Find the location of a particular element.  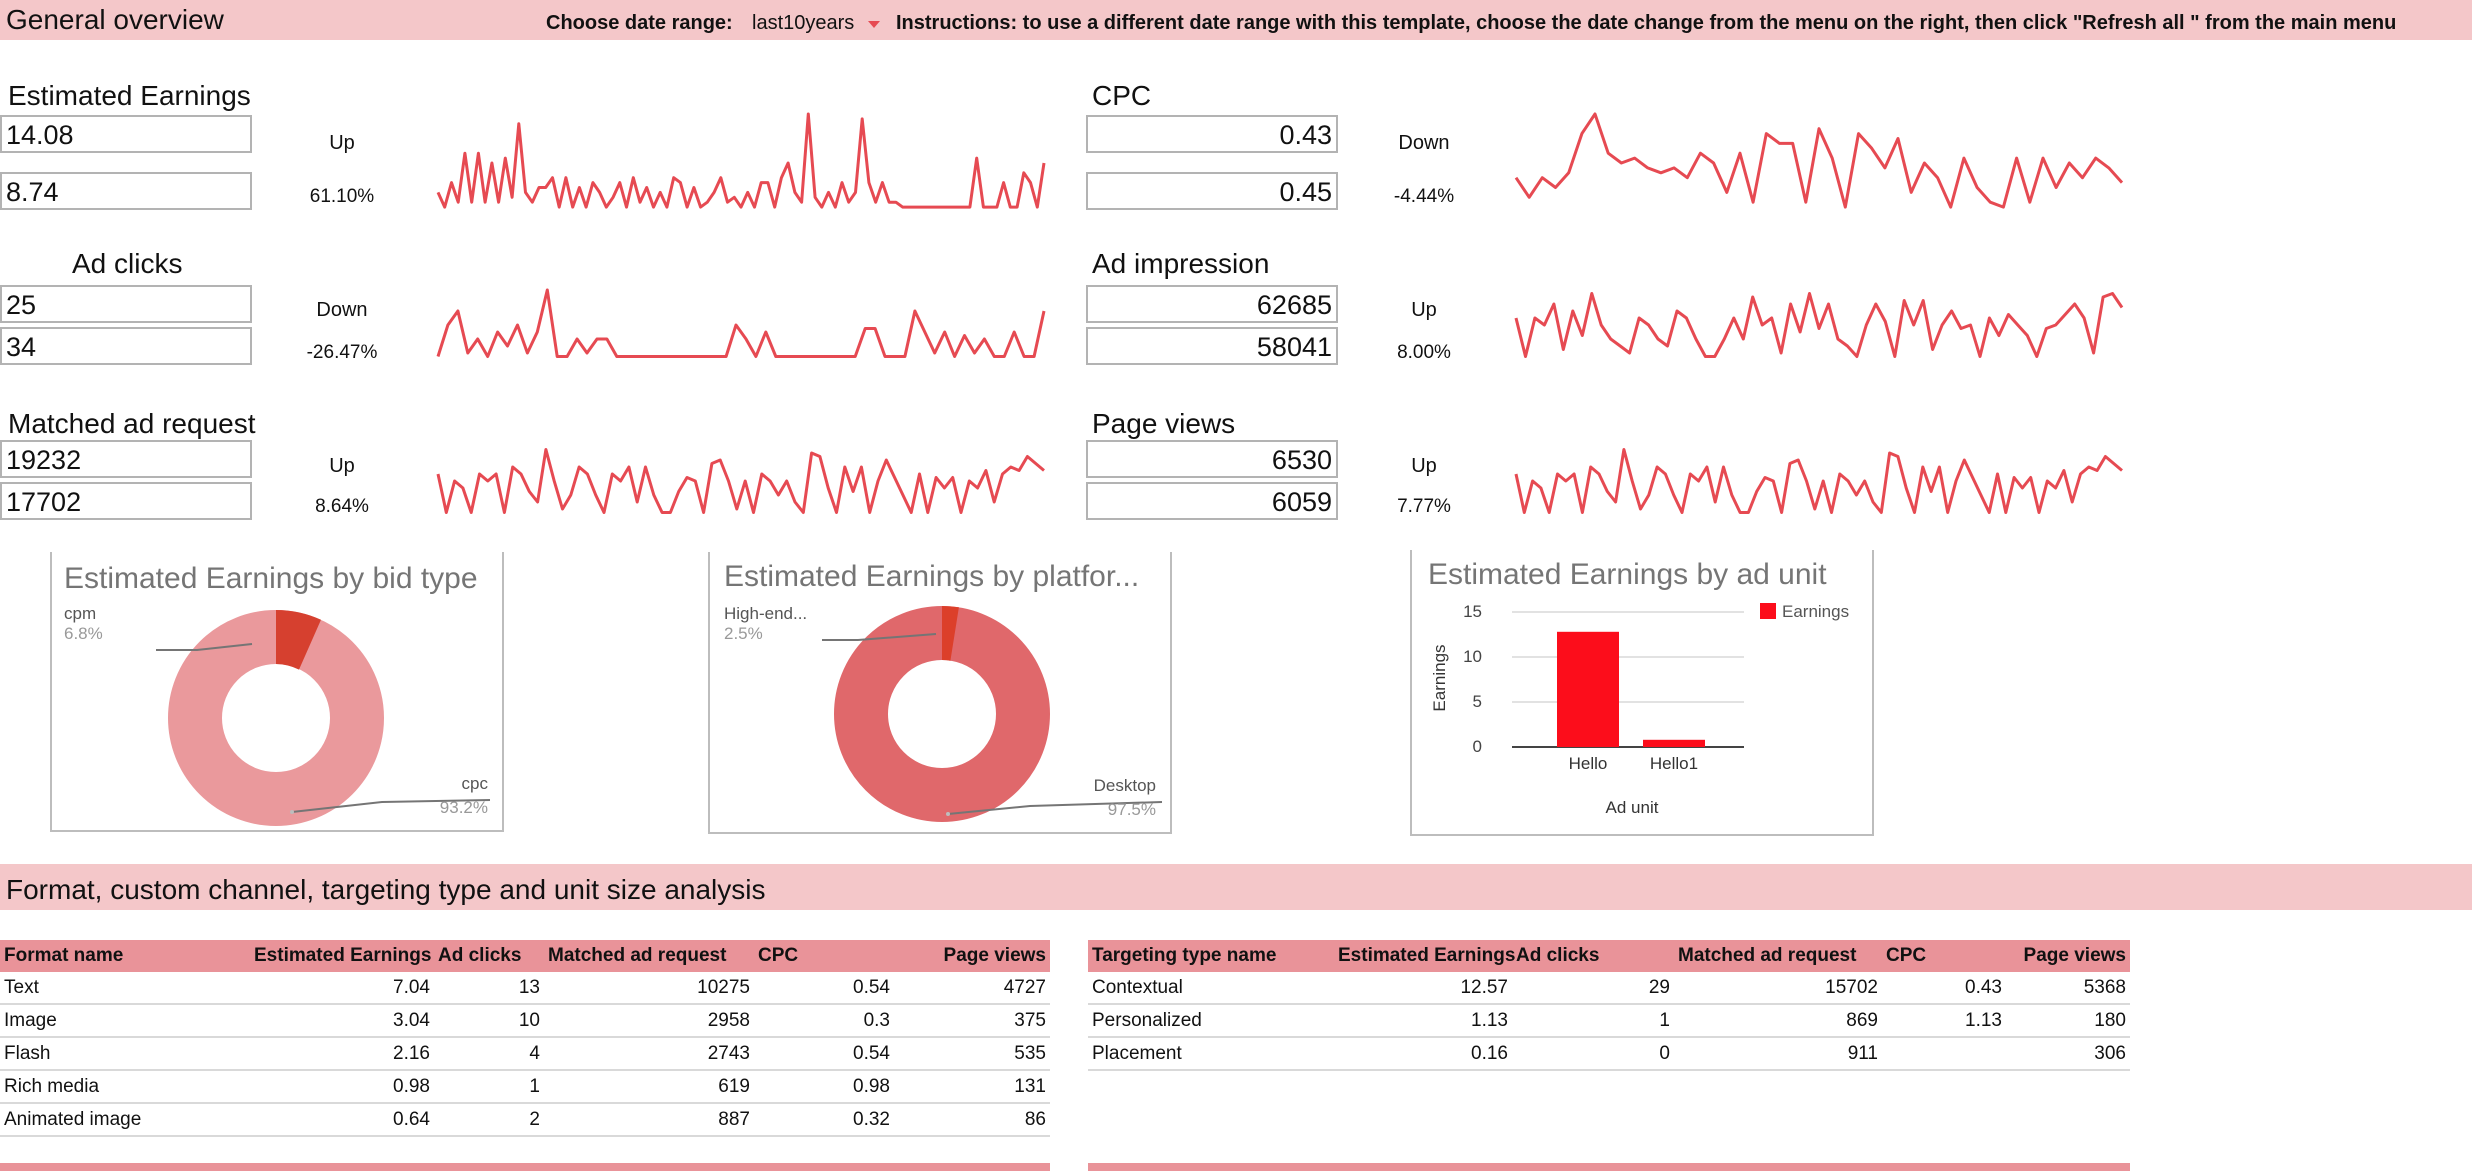

metric-previous-value: 8.74 is located at coordinates (126, 191).